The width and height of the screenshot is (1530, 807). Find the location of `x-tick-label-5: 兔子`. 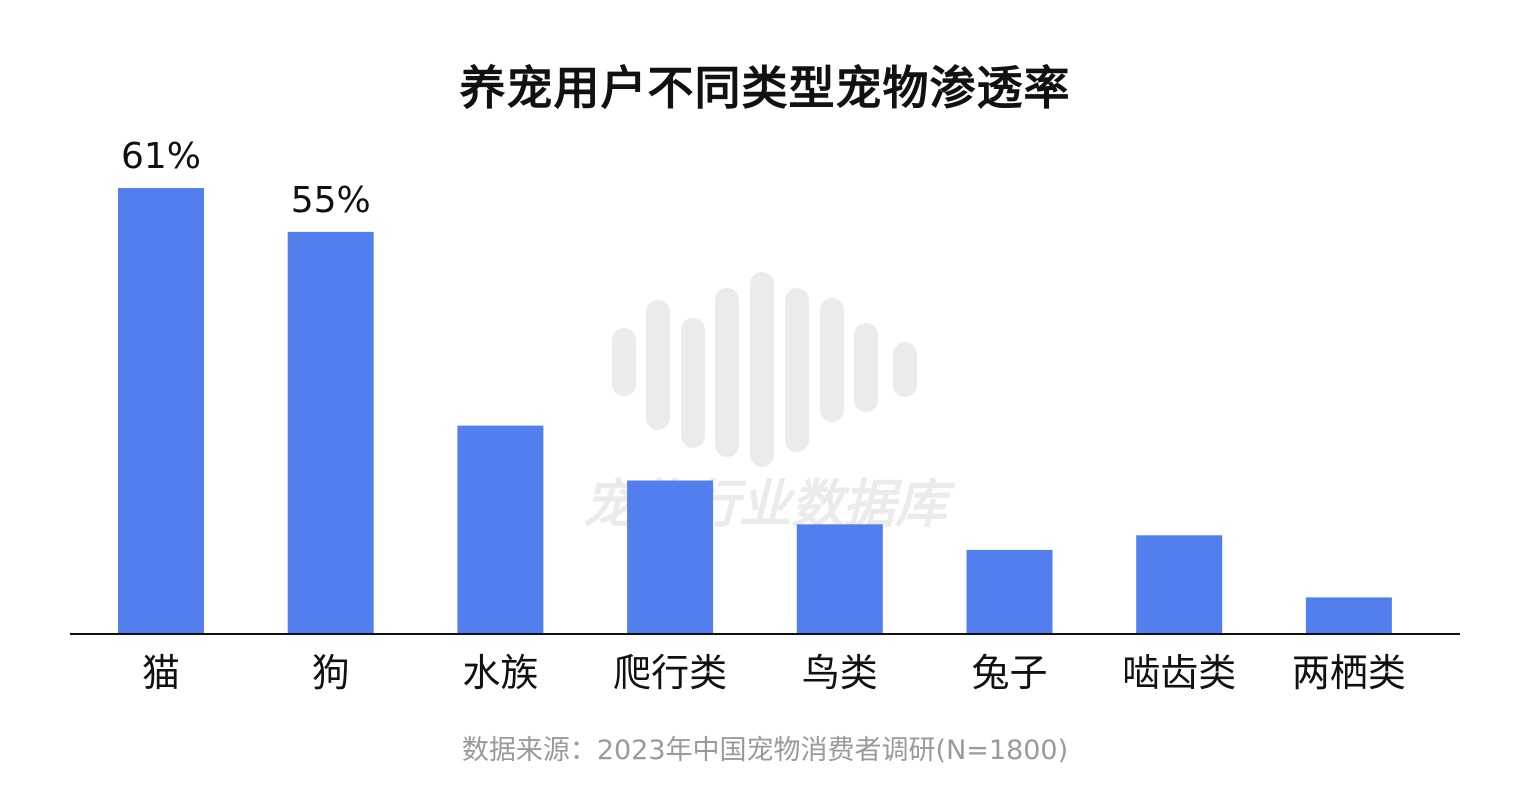

x-tick-label-5: 兔子 is located at coordinates (1009, 673).